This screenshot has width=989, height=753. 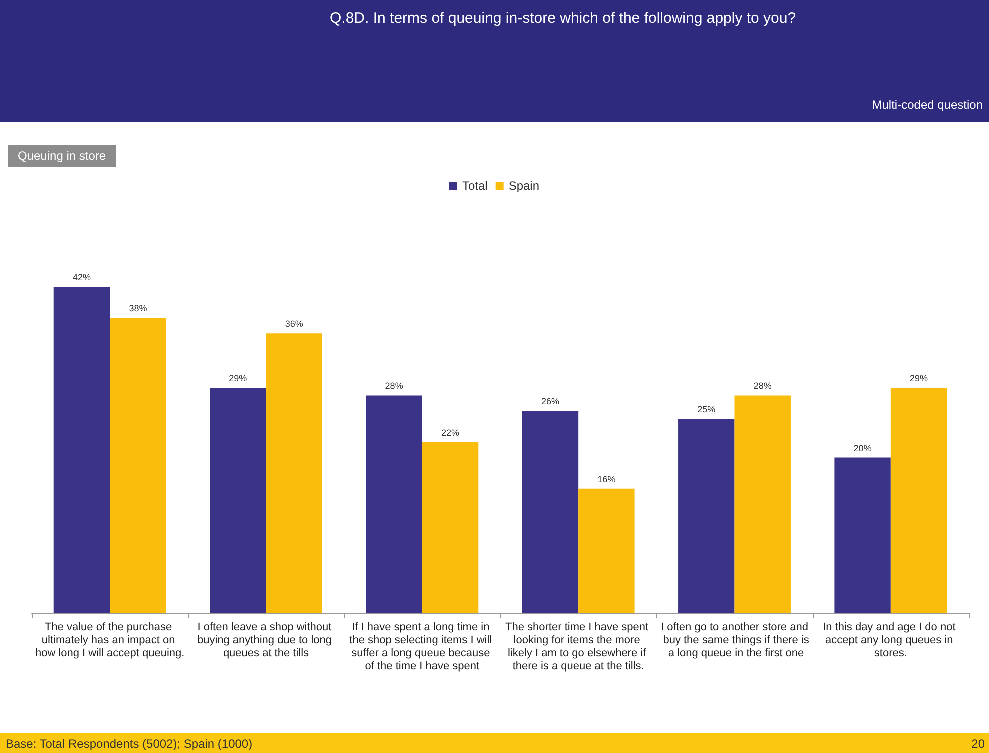 What do you see at coordinates (62, 156) in the screenshot?
I see `chart-subtitle: Queuing in store` at bounding box center [62, 156].